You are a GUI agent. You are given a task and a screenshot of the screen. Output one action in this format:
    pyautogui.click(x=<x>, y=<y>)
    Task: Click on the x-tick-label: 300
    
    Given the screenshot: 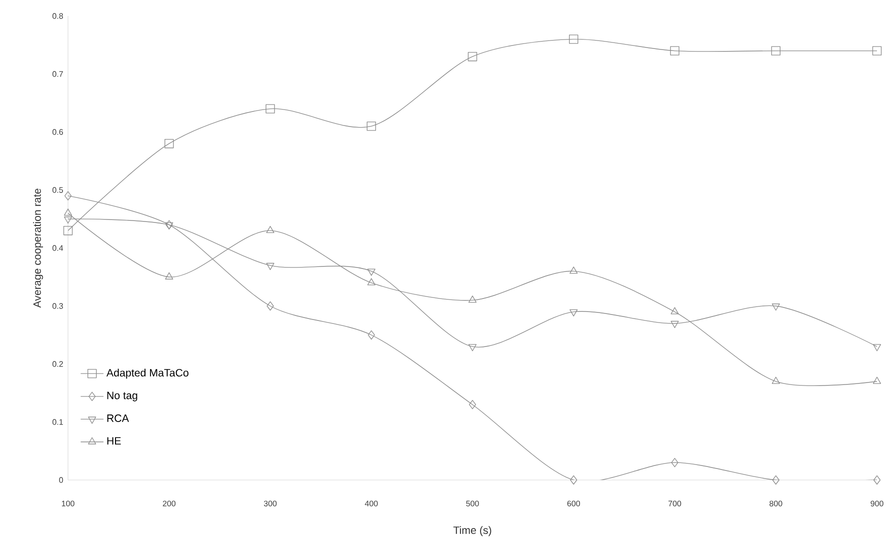 What is the action you would take?
    pyautogui.click(x=270, y=503)
    